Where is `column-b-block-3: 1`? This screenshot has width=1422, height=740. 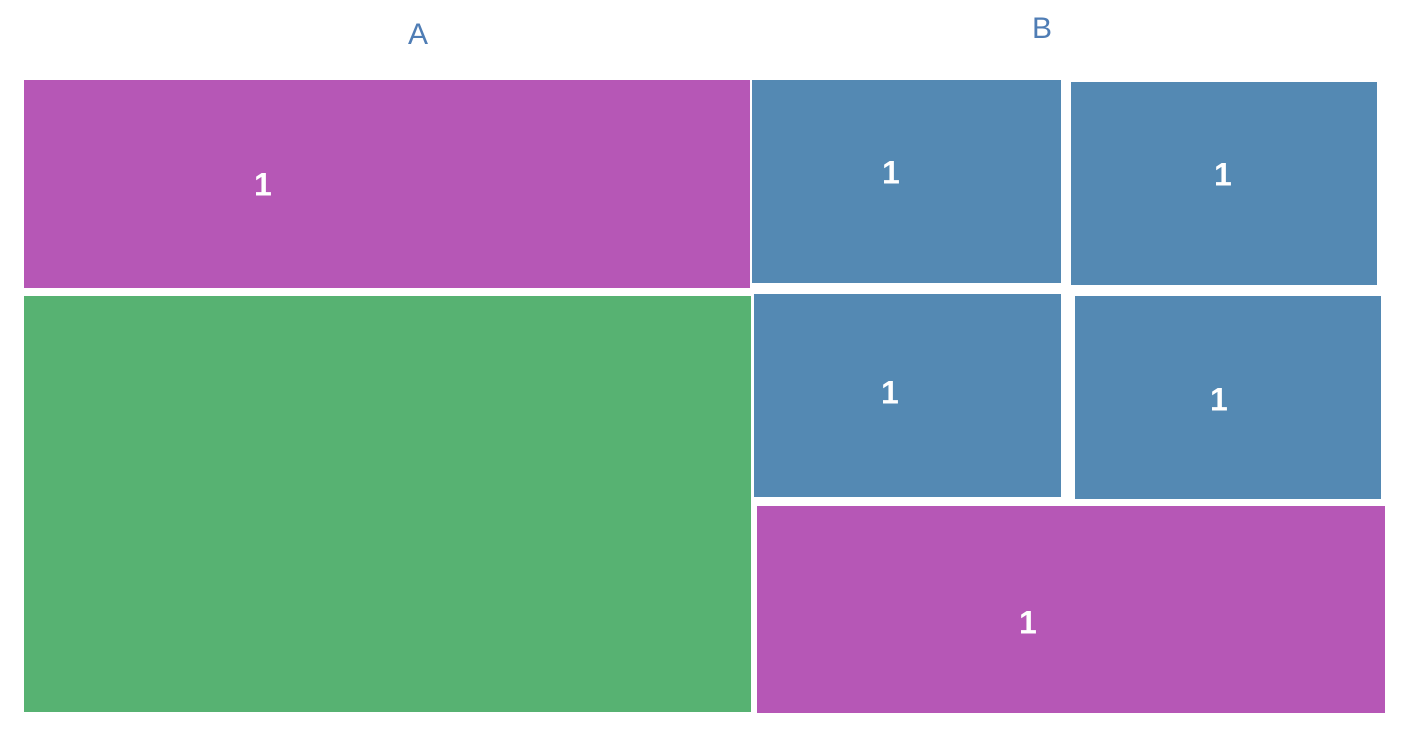 column-b-block-3: 1 is located at coordinates (907, 395).